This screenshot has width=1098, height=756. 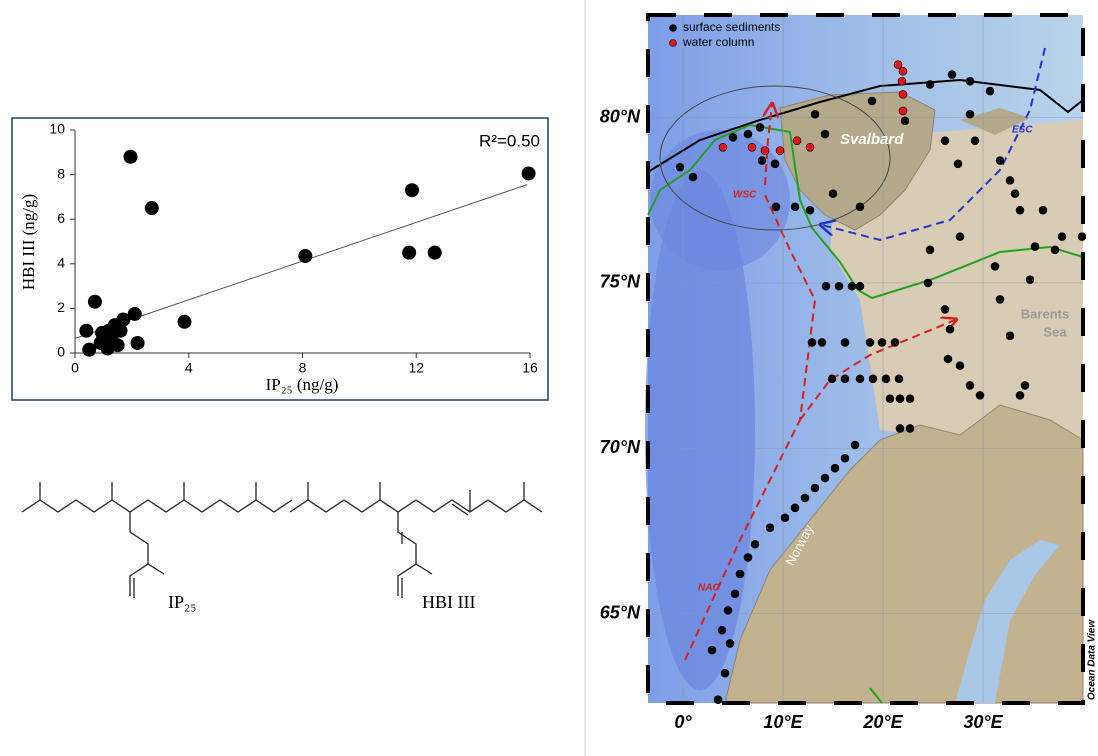 What do you see at coordinates (620, 116) in the screenshot?
I see `y-tick-label: 80°N` at bounding box center [620, 116].